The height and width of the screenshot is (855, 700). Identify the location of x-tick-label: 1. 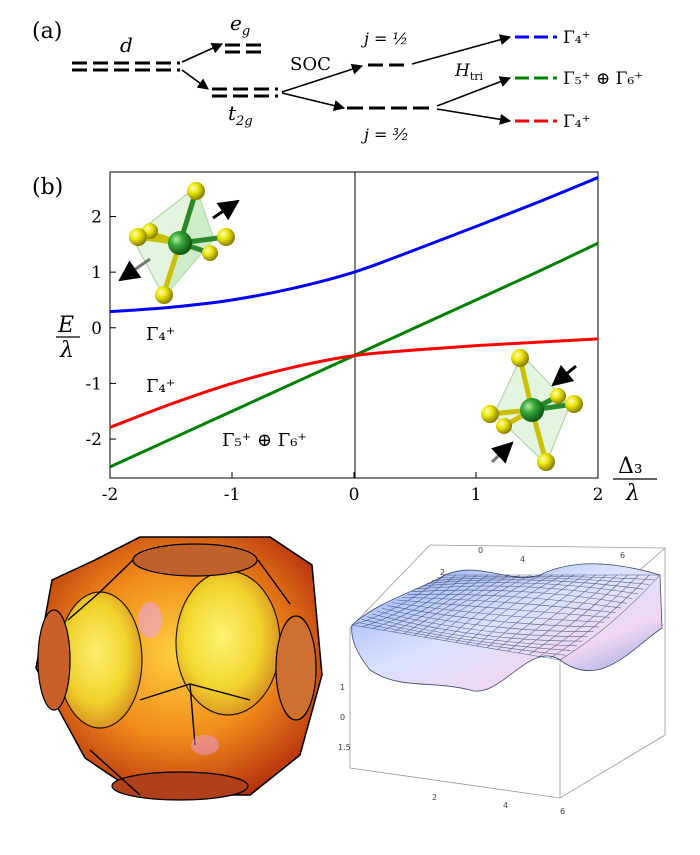
(476, 495).